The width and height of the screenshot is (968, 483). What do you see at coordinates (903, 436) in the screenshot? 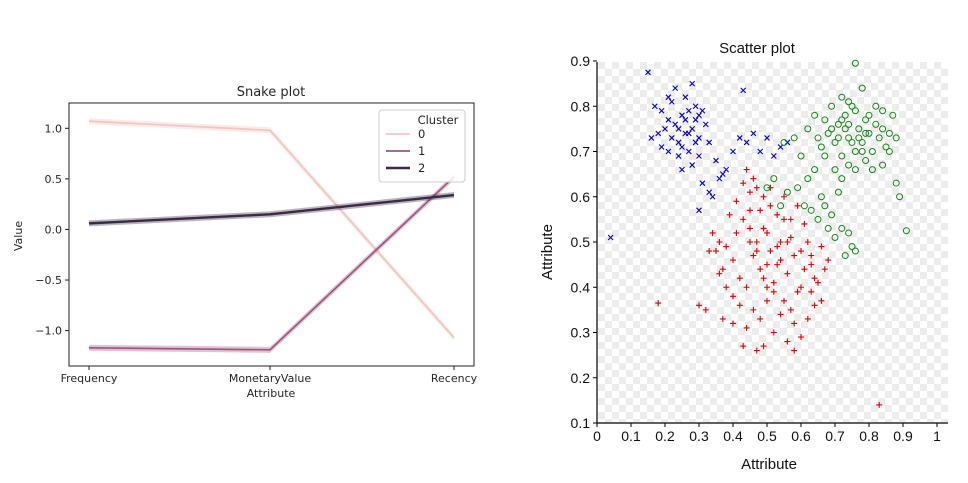
I see `scatter-x-tick-label: 0.9` at bounding box center [903, 436].